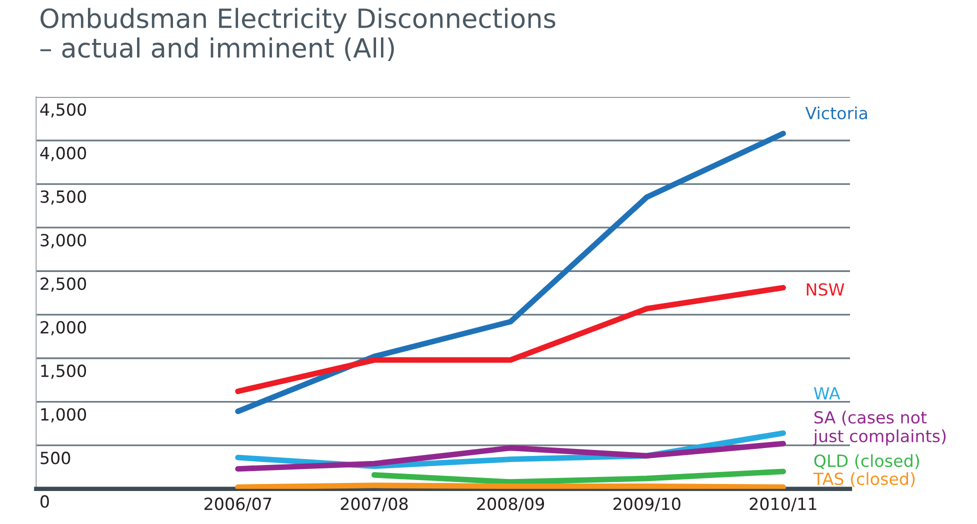 The width and height of the screenshot is (977, 524). I want to click on series-label: TAS (closed), so click(864, 480).